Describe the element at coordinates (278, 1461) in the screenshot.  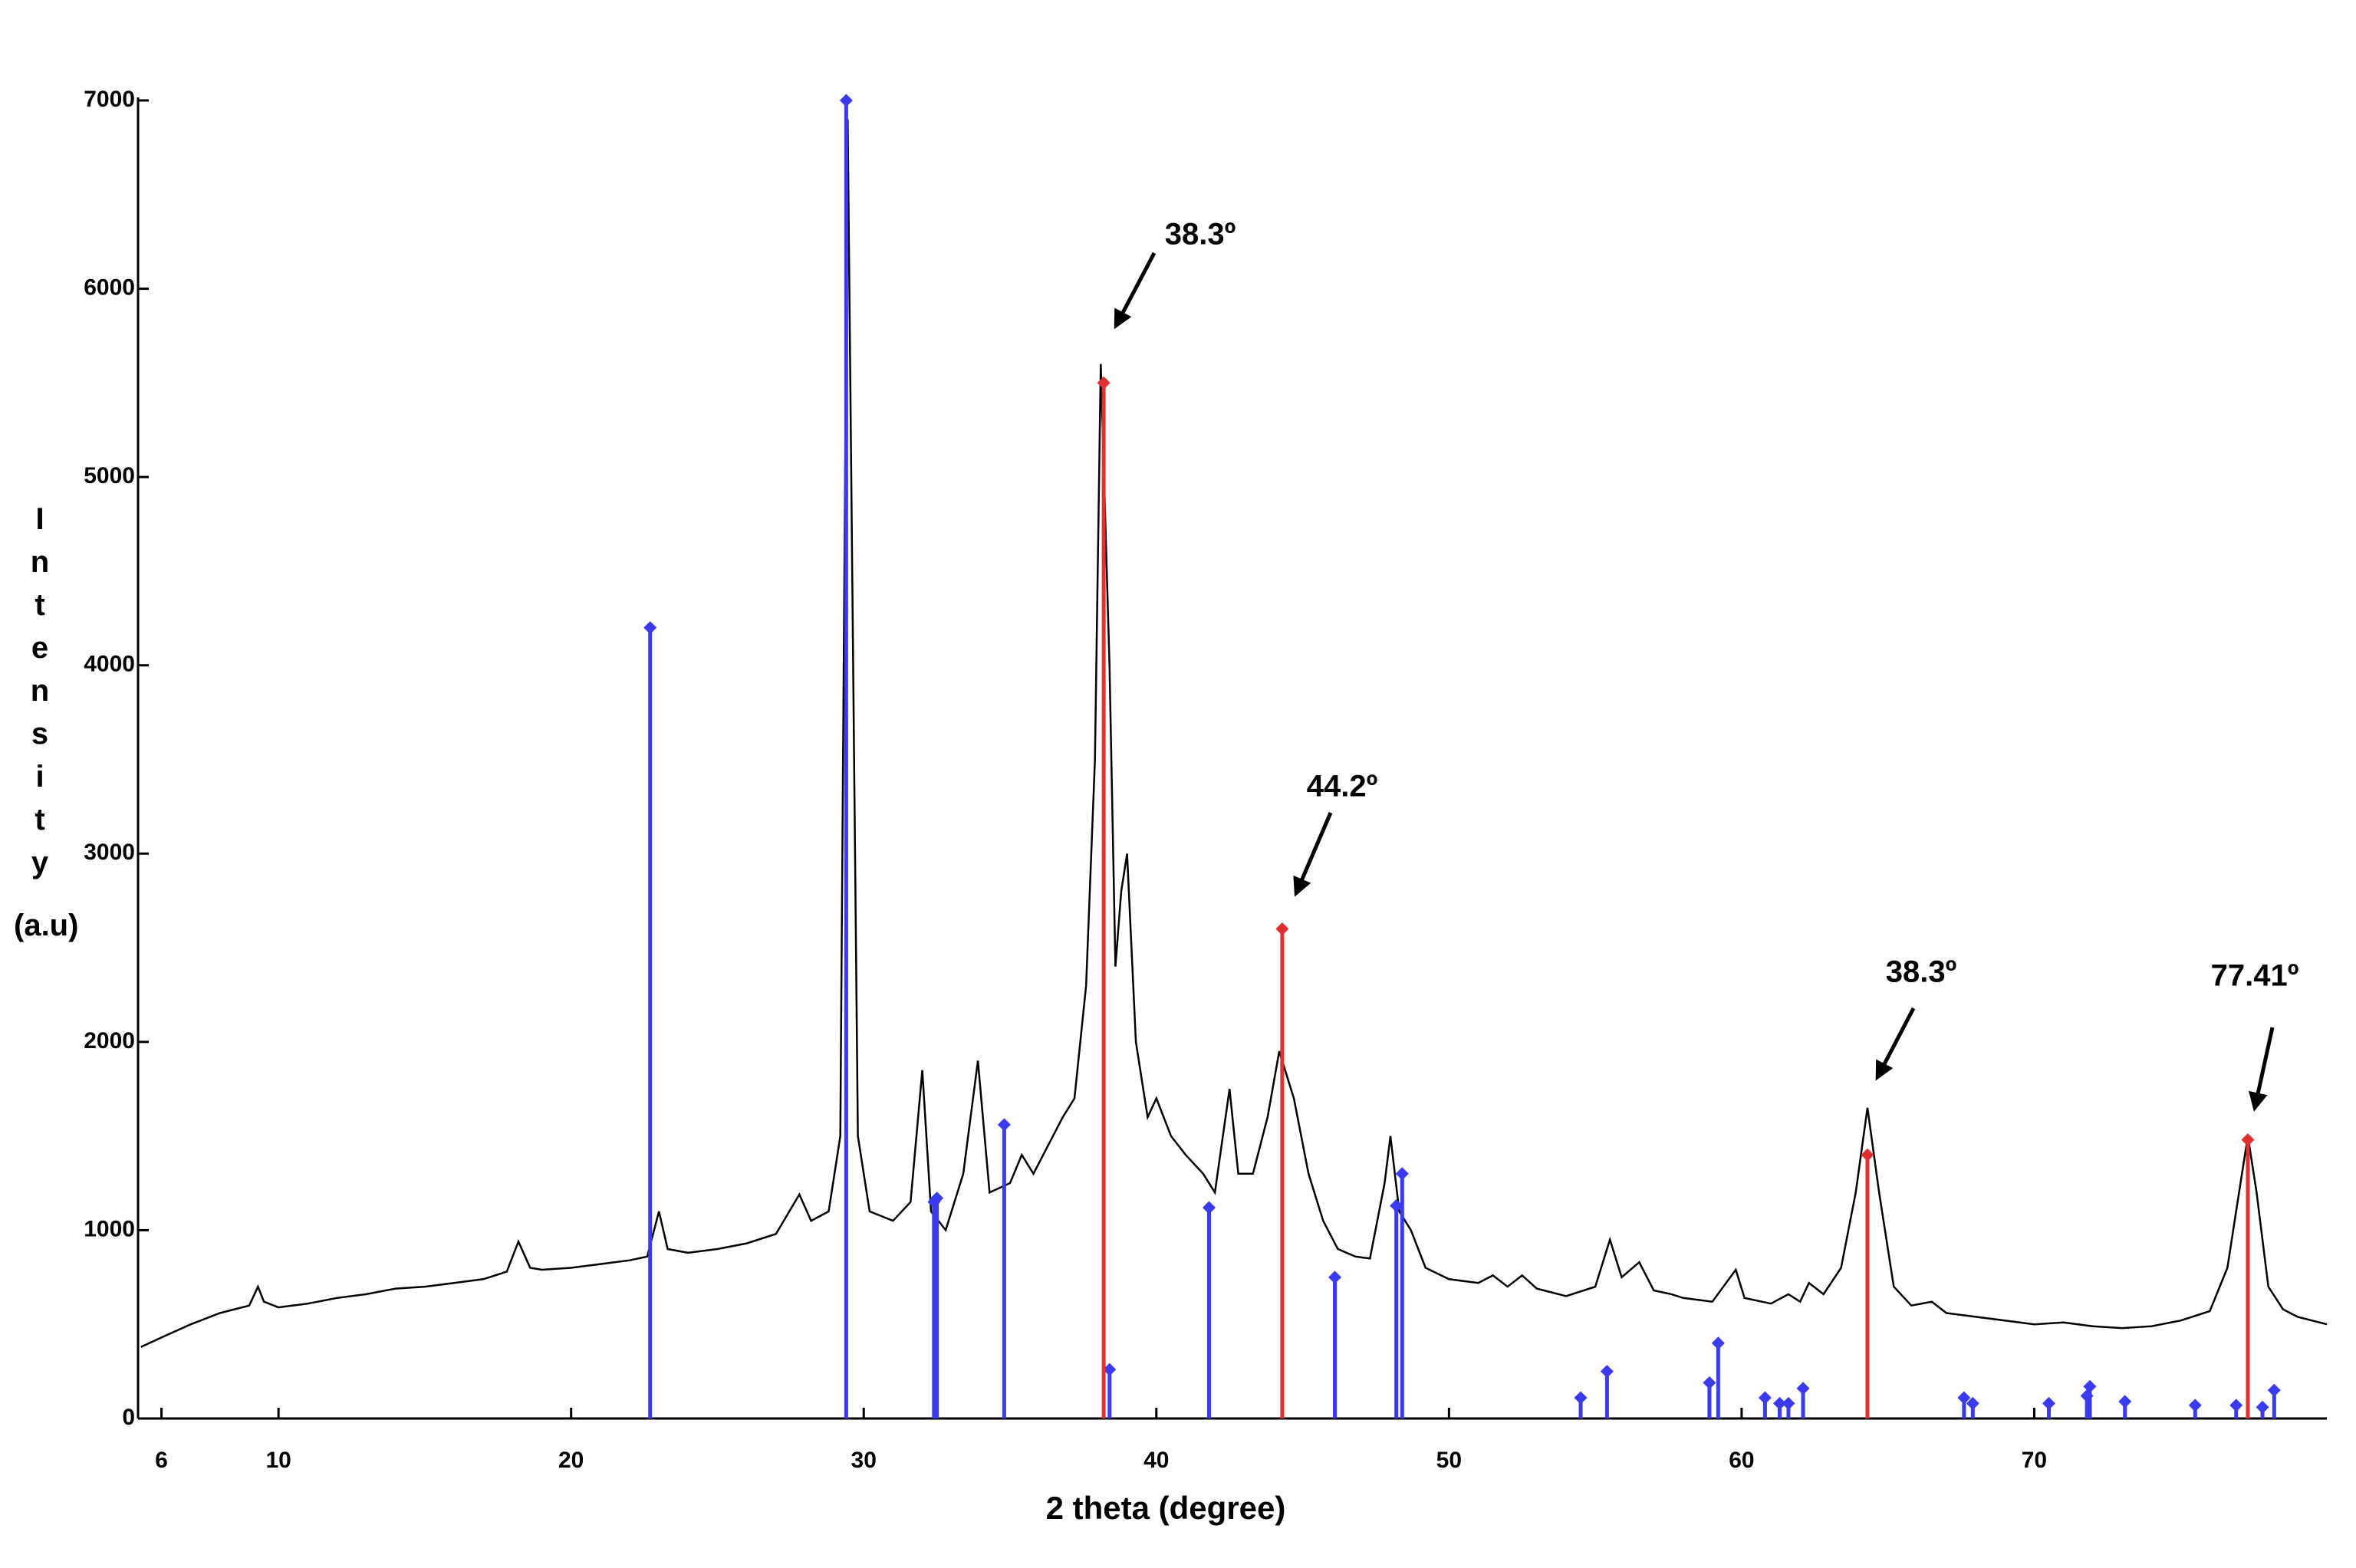
I see `x-tick-label: 10` at that location.